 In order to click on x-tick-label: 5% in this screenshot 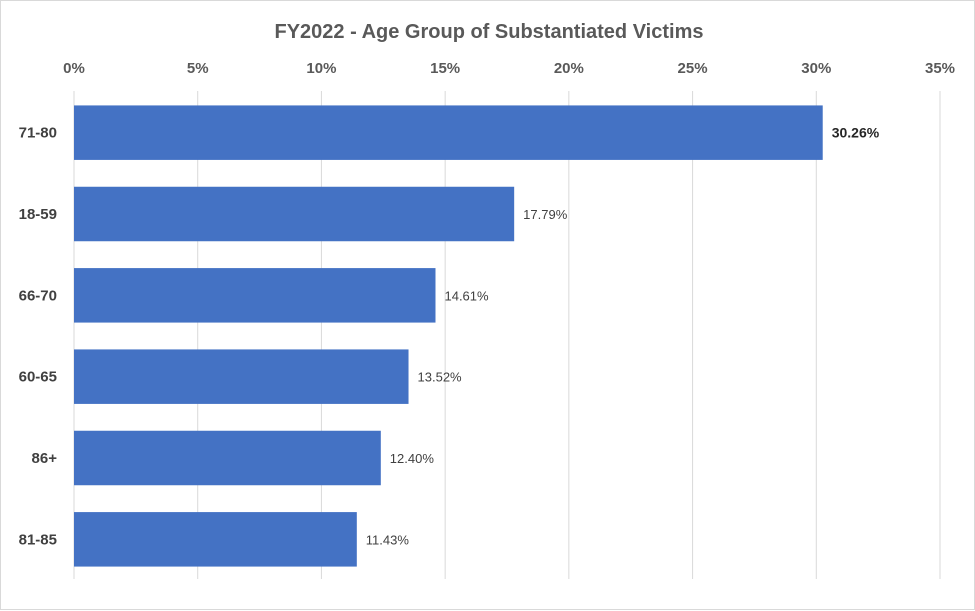, I will do `click(198, 68)`.